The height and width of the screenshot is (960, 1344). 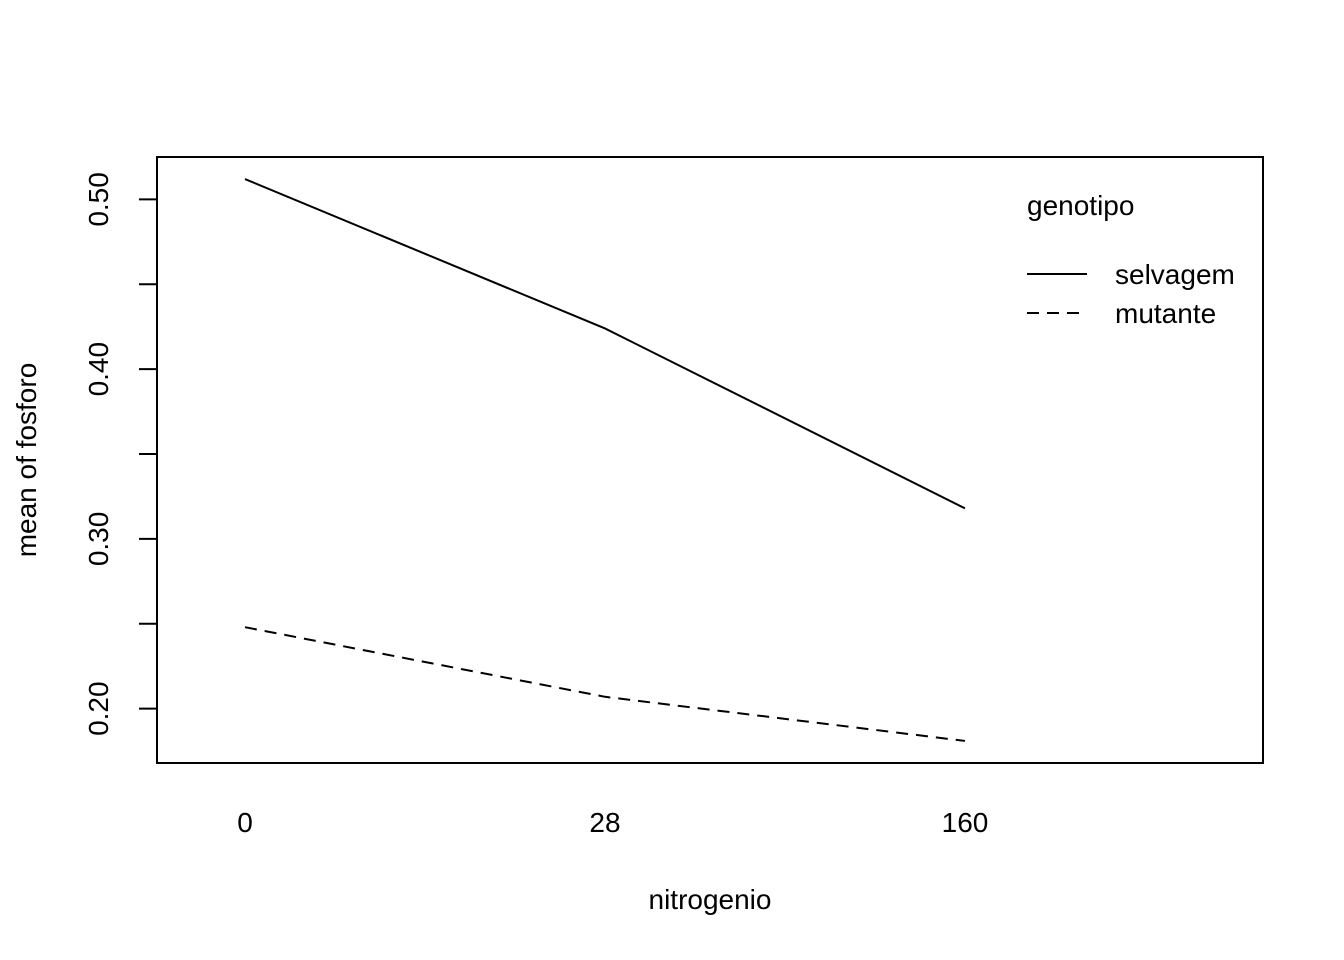 What do you see at coordinates (245, 822) in the screenshot?
I see `x-tick-label: 0` at bounding box center [245, 822].